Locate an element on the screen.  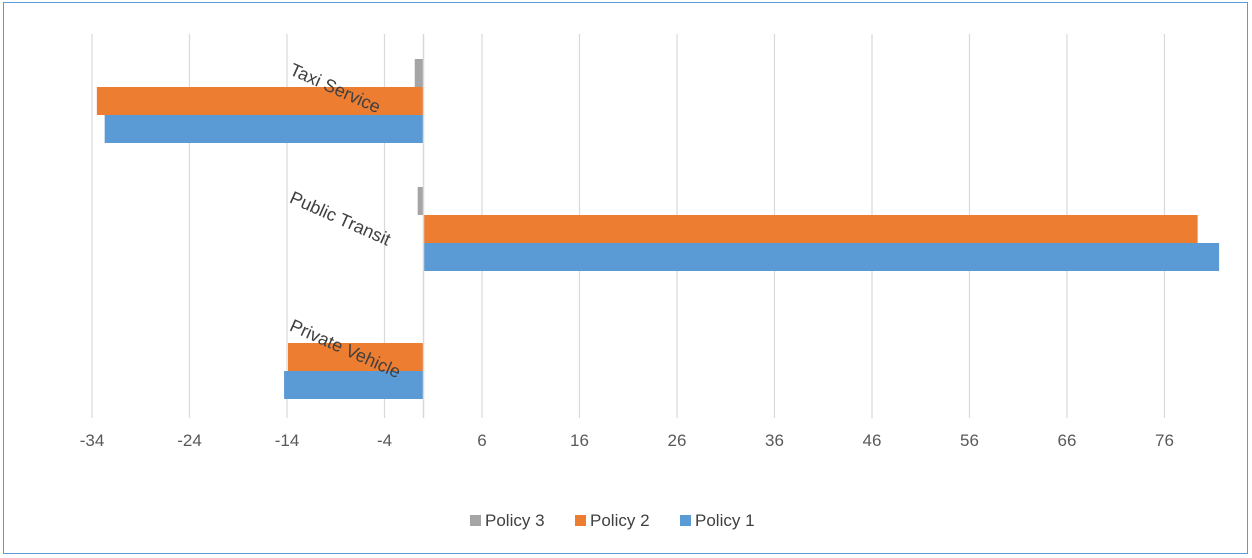
x-tick-label: 36 is located at coordinates (774, 440).